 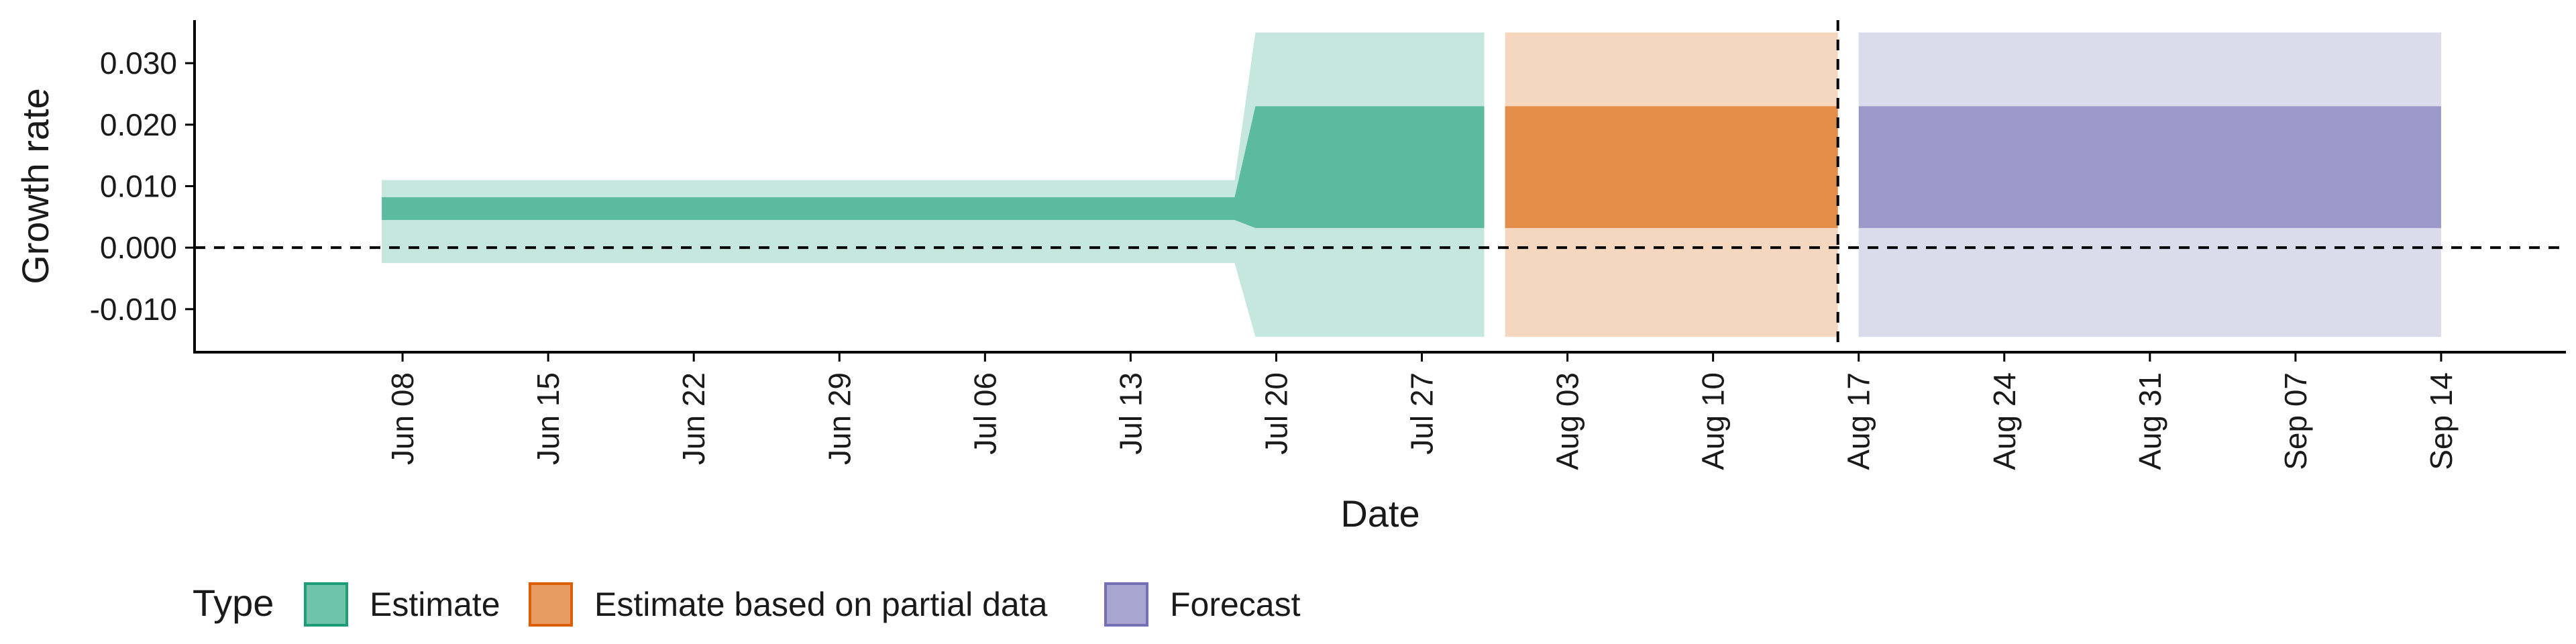 I want to click on band-50-estimate-based-on-partial-data, so click(x=1671, y=167).